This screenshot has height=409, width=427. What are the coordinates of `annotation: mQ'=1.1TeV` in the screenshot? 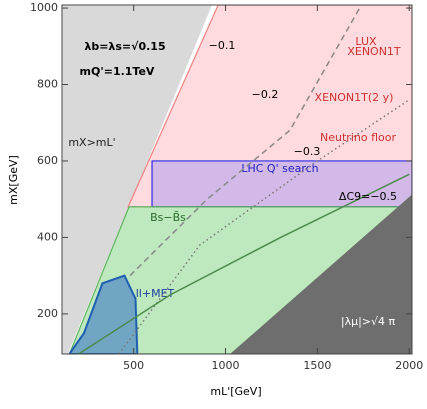 It's located at (117, 71).